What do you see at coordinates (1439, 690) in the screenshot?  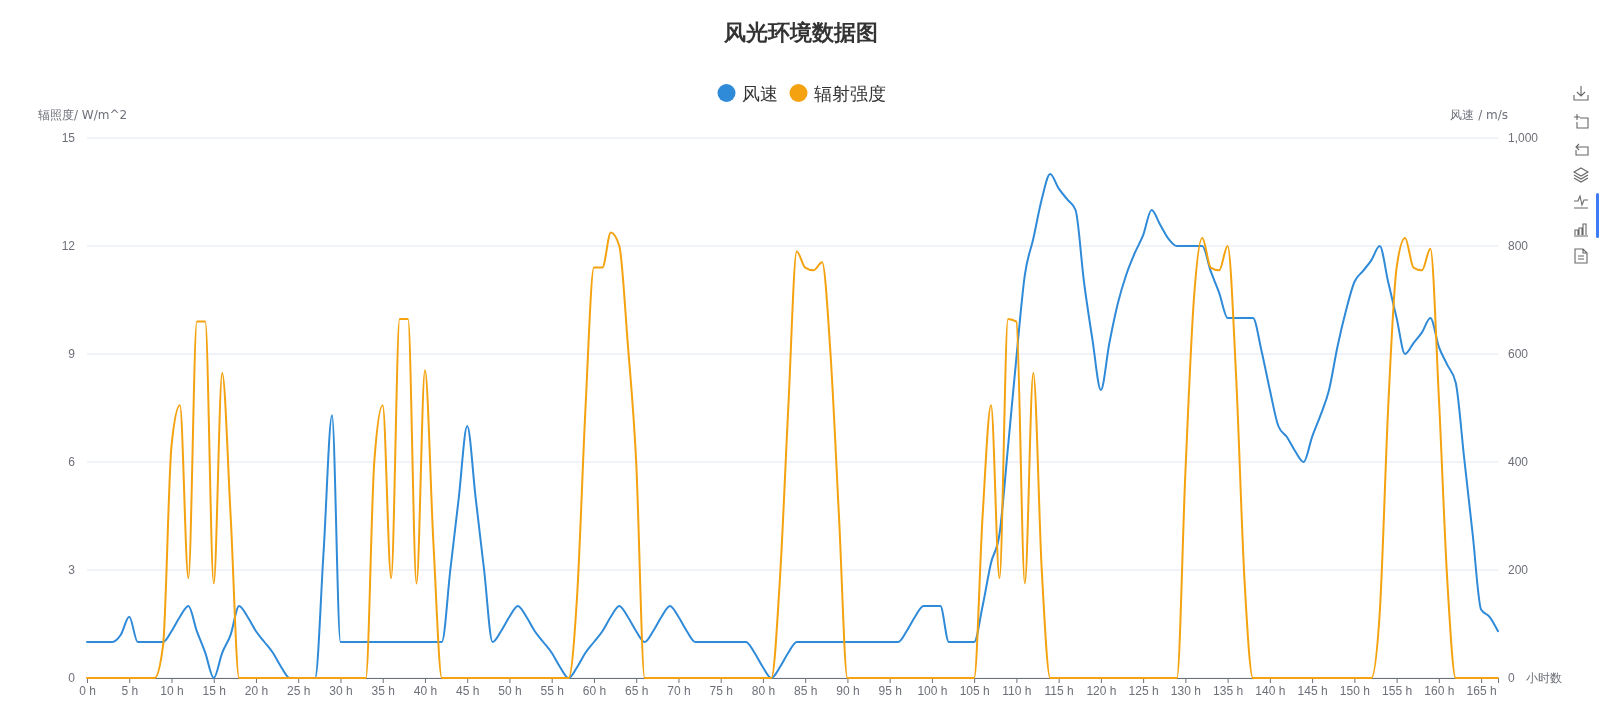 I see `x-tick-label: 160 h` at bounding box center [1439, 690].